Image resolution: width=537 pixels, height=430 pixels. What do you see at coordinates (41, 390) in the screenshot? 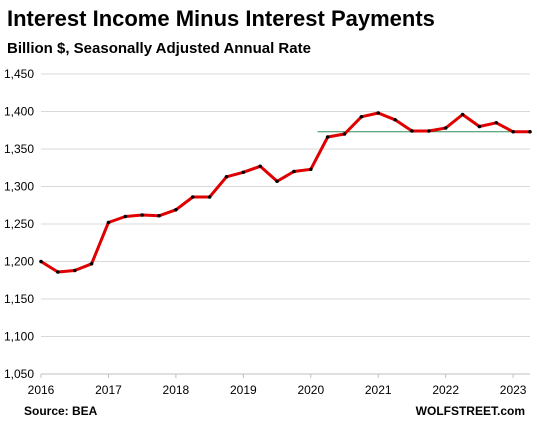
I see `x-tick-label: 2016` at bounding box center [41, 390].